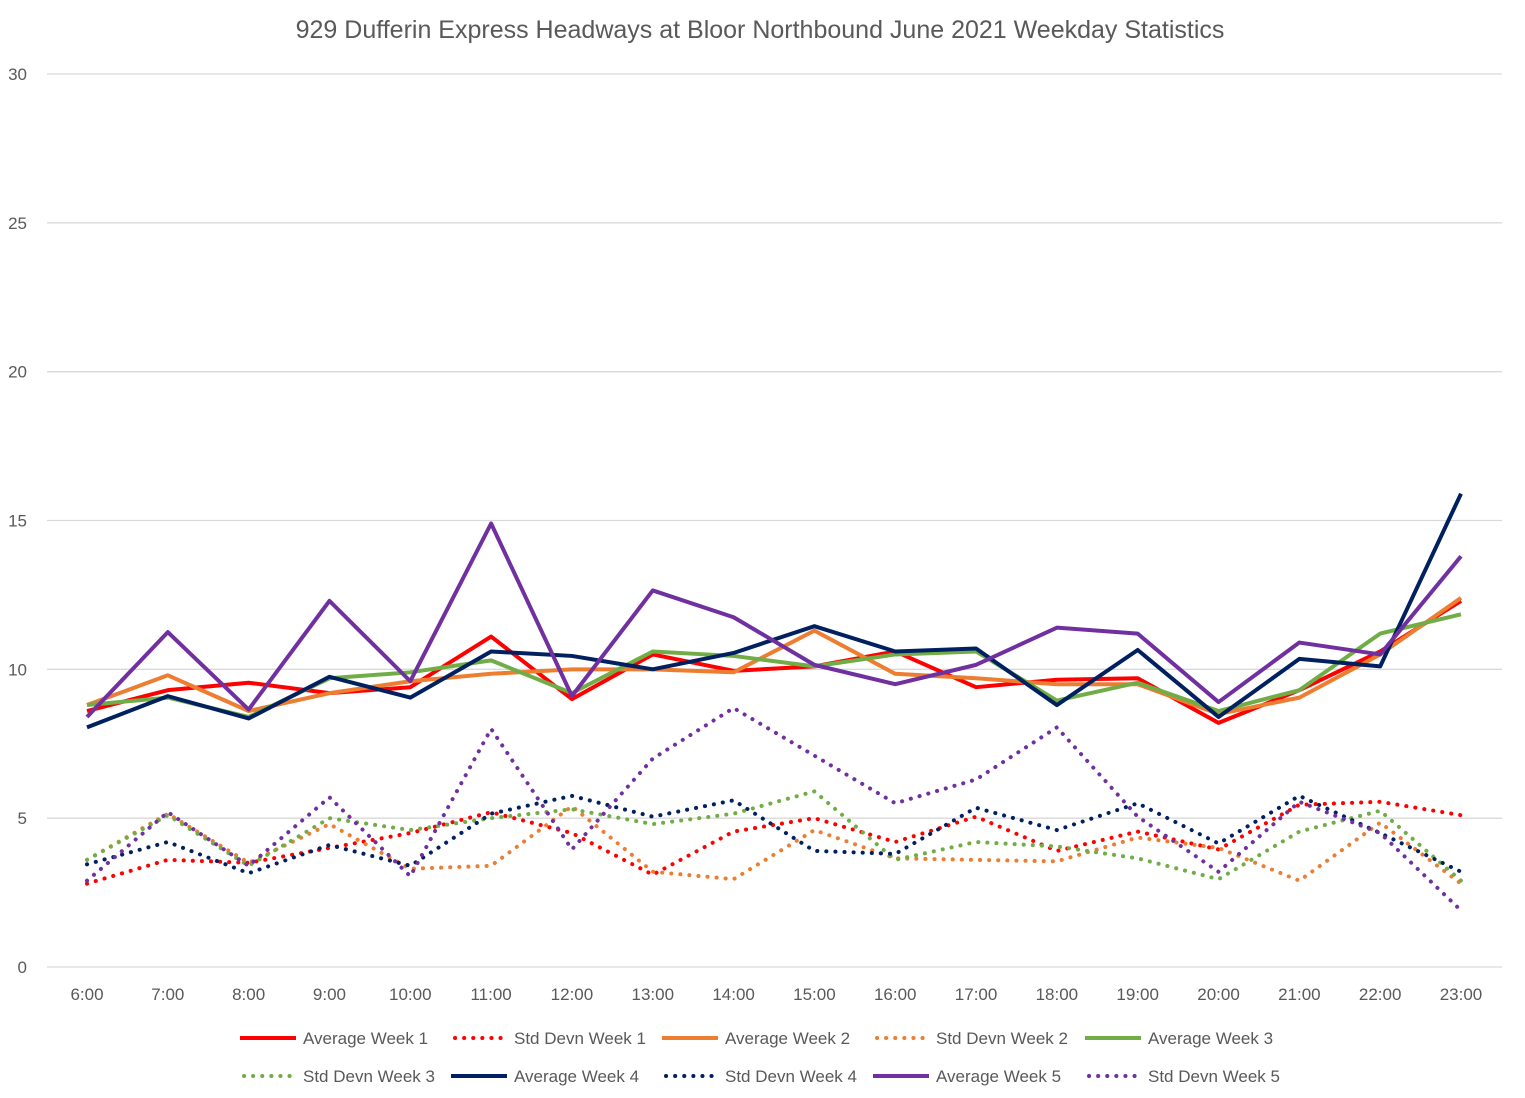 The width and height of the screenshot is (1525, 1098). Describe the element at coordinates (580, 1038) in the screenshot. I see `legend-label: Std Devn Week 1` at that location.